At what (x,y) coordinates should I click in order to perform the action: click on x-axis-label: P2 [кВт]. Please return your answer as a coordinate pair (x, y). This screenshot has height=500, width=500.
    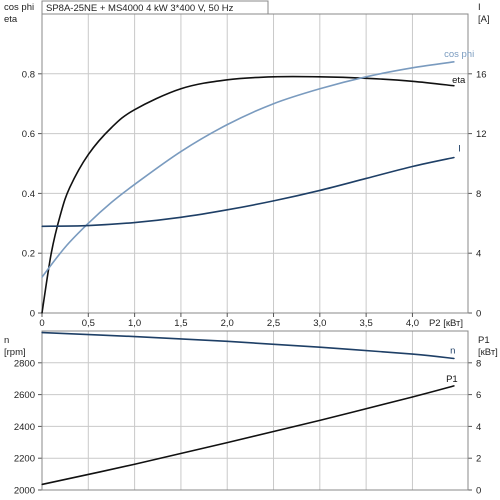
    Looking at the image, I should click on (446, 323).